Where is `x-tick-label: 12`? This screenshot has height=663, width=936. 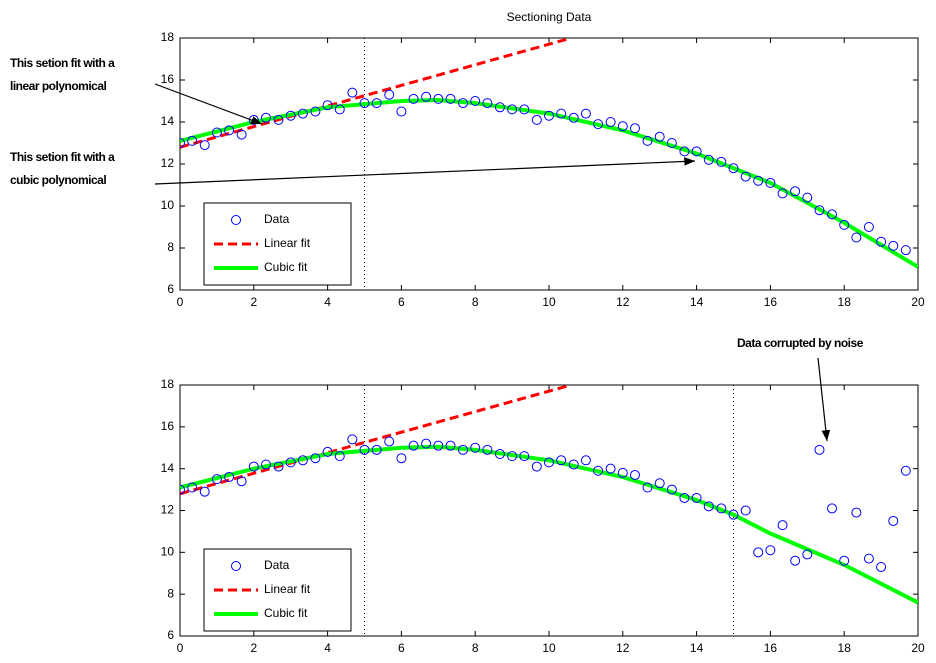 x-tick-label: 12 is located at coordinates (623, 302).